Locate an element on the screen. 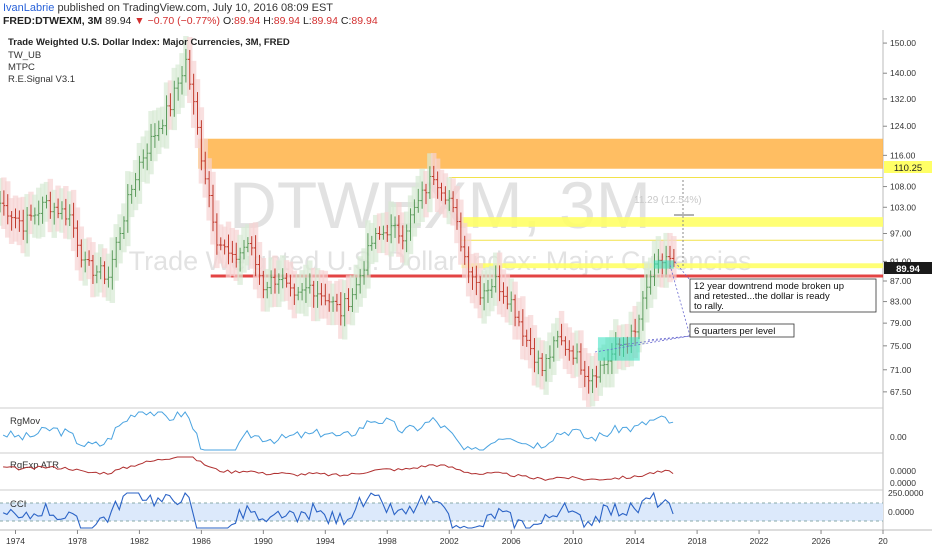  y-tick-label: 97.00 is located at coordinates (901, 233).